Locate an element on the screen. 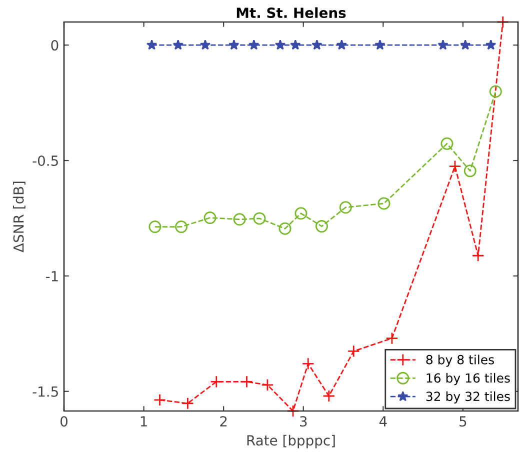  x-tick-label: 0 is located at coordinates (64, 421).